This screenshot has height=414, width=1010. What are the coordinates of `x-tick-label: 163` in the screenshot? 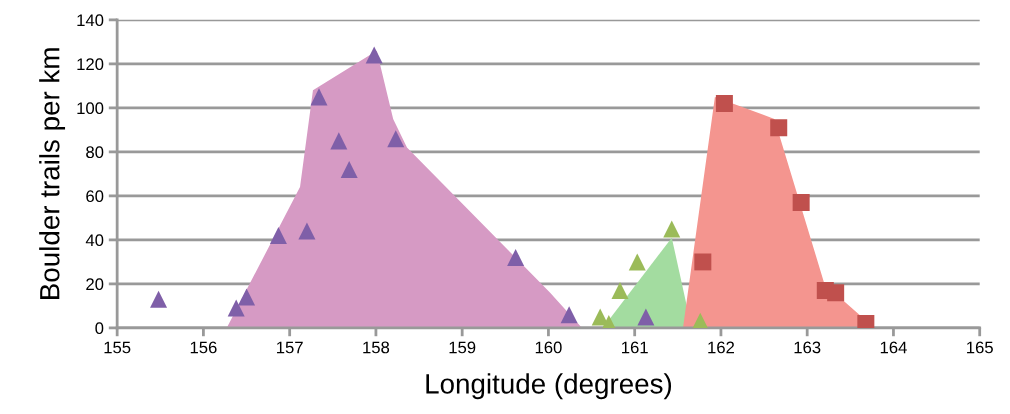 It's located at (807, 347).